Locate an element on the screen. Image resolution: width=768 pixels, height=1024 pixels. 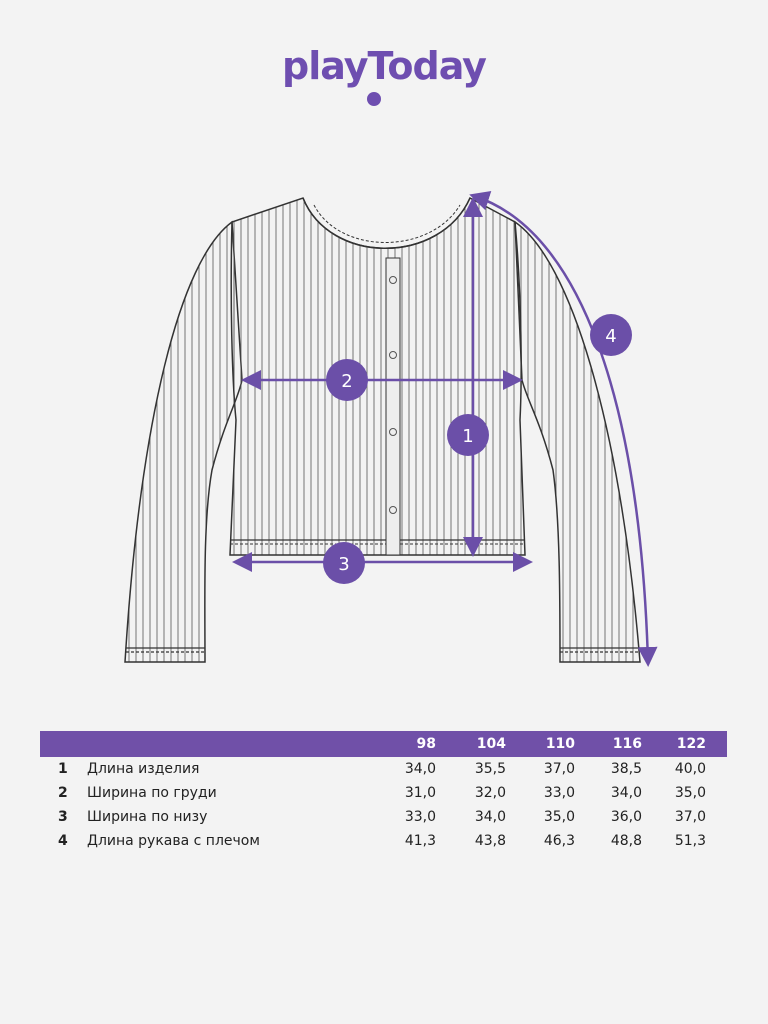
row-value: 48,8 is located at coordinates (626, 841).